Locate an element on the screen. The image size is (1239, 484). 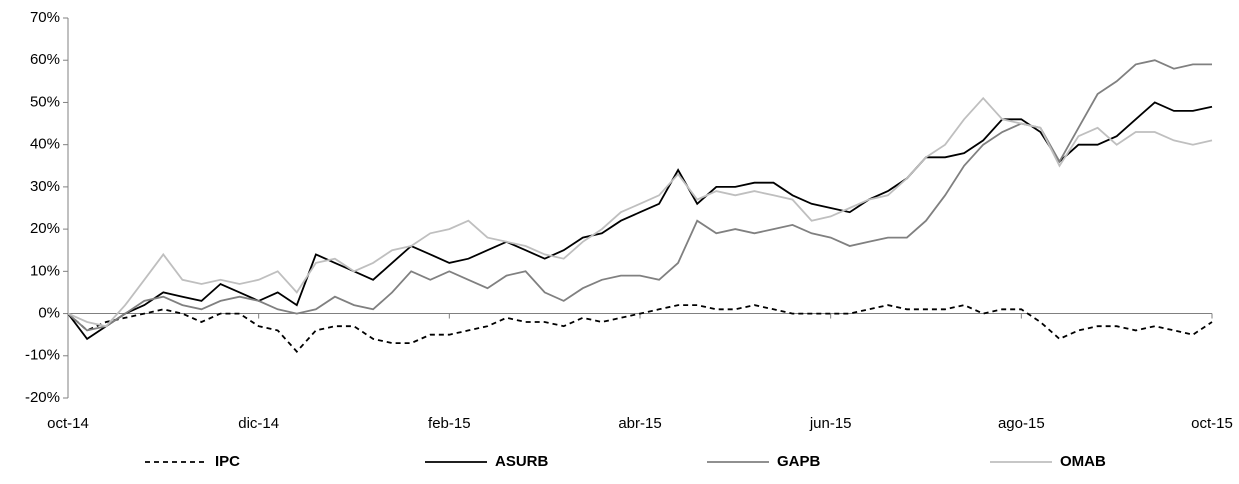
x-tick-label: dic-14 is located at coordinates (258, 423).